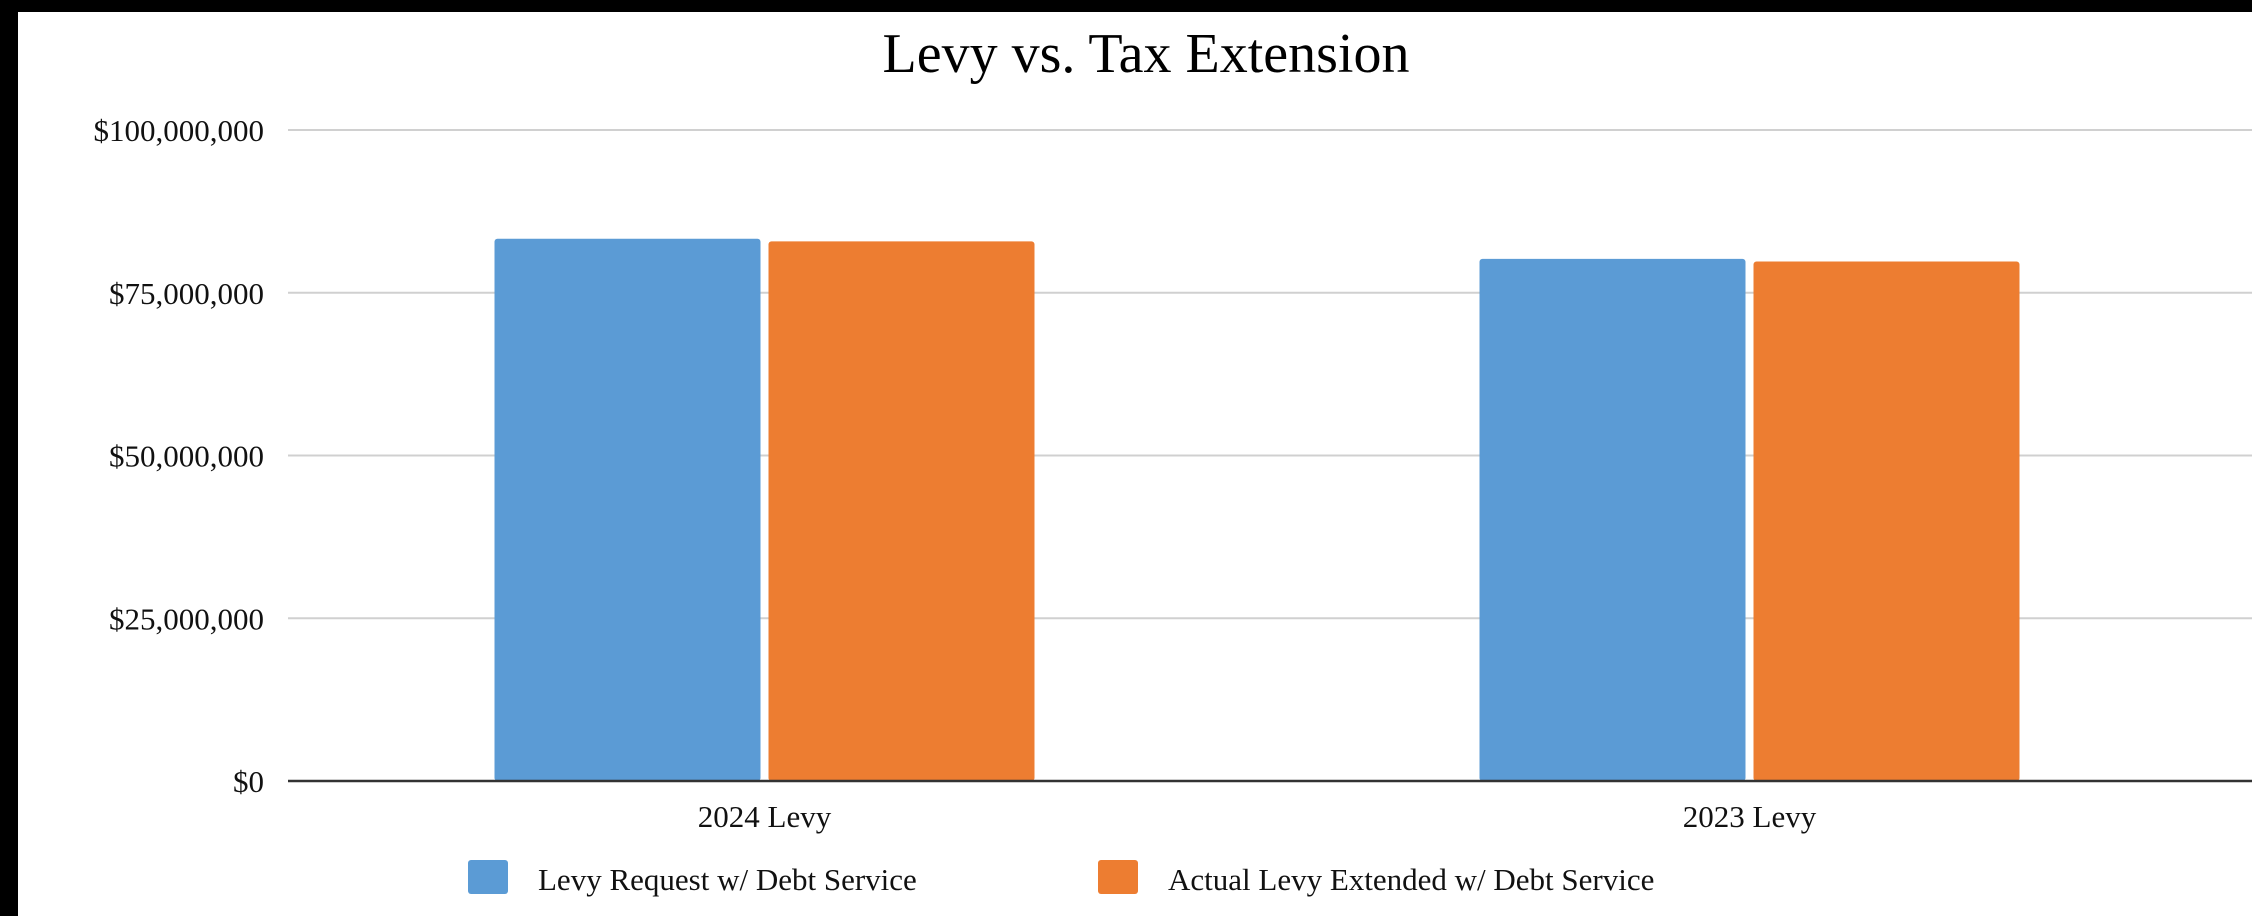  Describe the element at coordinates (765, 816) in the screenshot. I see `x-tick-label: 2024 Levy` at that location.